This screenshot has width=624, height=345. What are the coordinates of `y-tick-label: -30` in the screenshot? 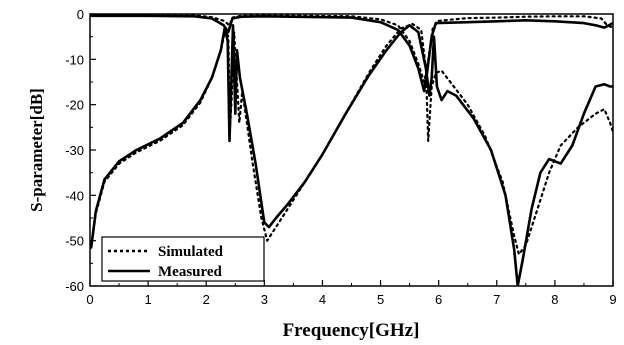 It's located at (74, 150).